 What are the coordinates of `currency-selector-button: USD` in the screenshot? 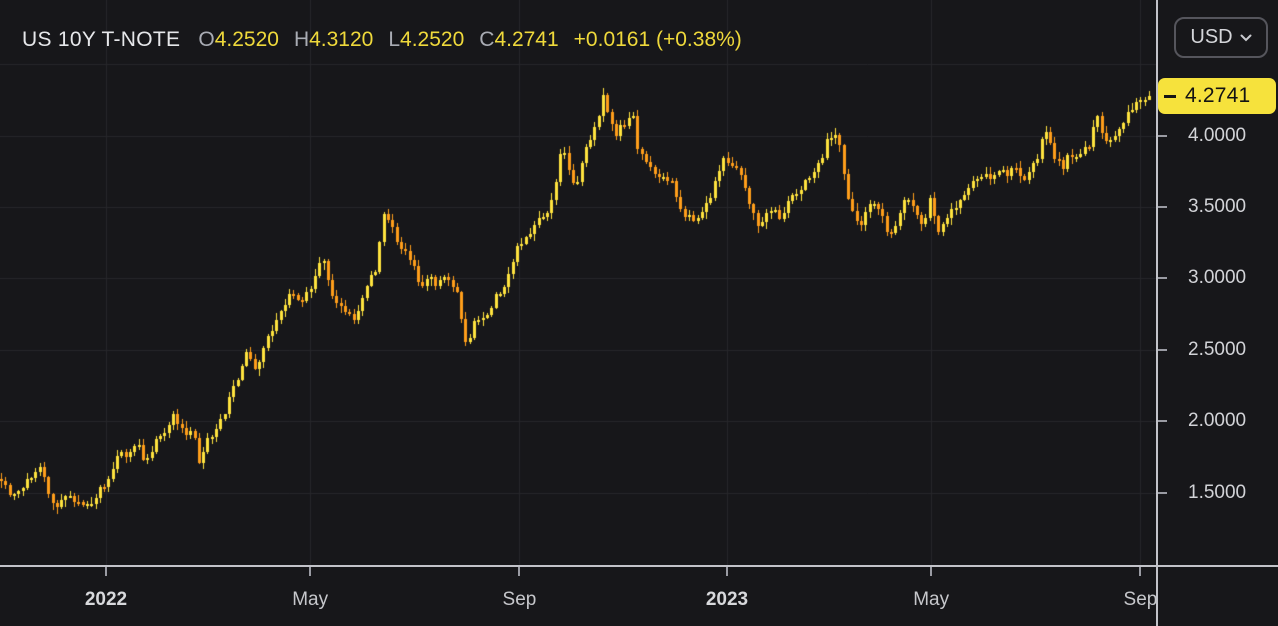 It's located at (1221, 37).